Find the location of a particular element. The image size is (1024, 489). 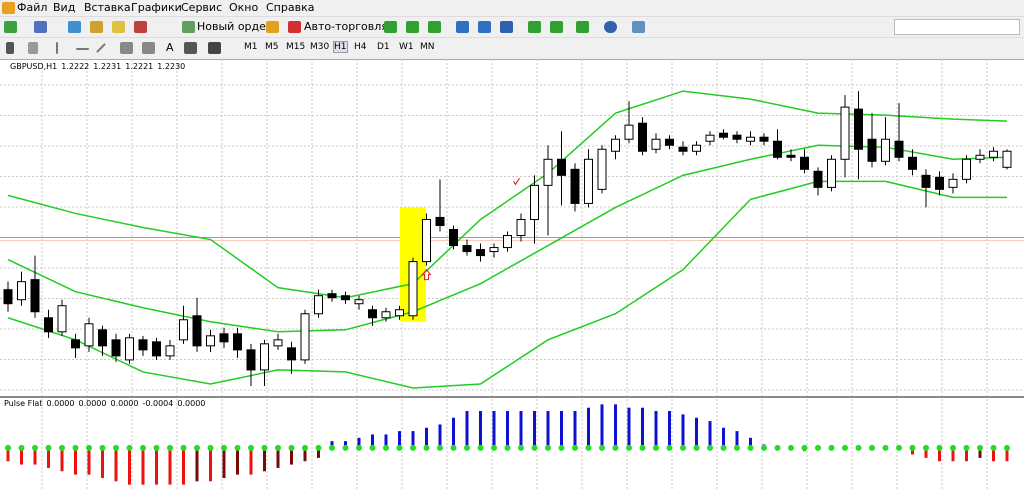

line-chart-icon is located at coordinates (434, 27).